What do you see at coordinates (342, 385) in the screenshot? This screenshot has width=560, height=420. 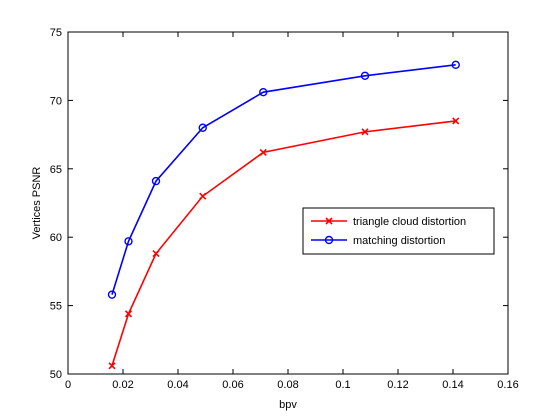 I see `x-tick-label: 0.1` at bounding box center [342, 385].